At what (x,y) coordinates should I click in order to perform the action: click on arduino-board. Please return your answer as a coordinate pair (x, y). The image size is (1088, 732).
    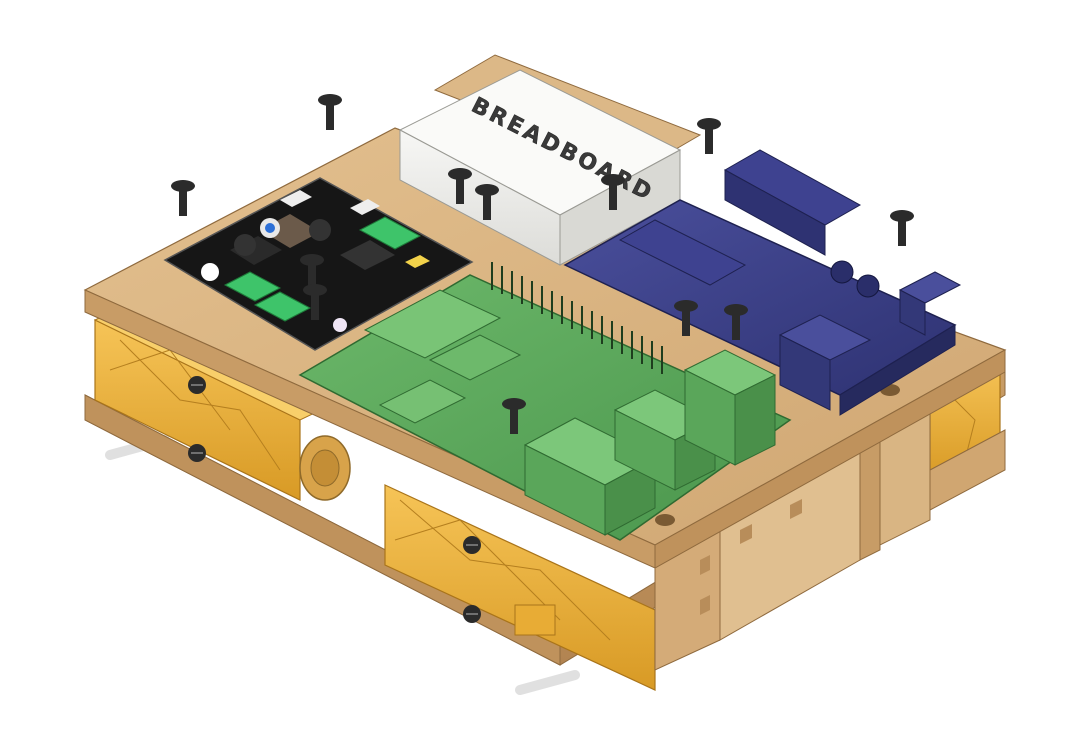
    Looking at the image, I should click on (762, 282).